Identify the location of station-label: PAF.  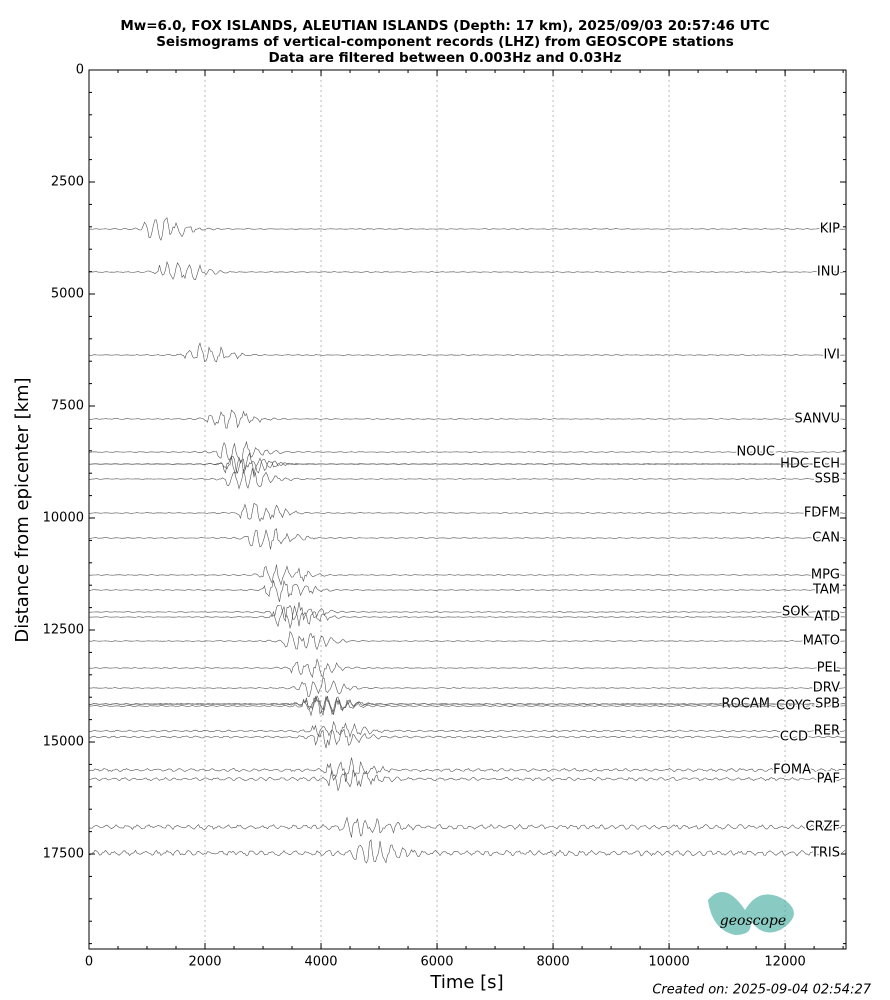
(828, 779).